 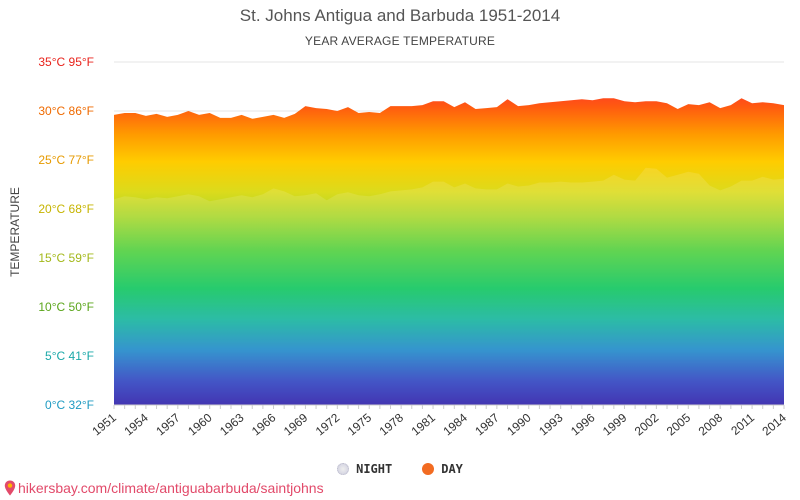 What do you see at coordinates (442, 469) in the screenshot?
I see `legend-item-day: DAY` at bounding box center [442, 469].